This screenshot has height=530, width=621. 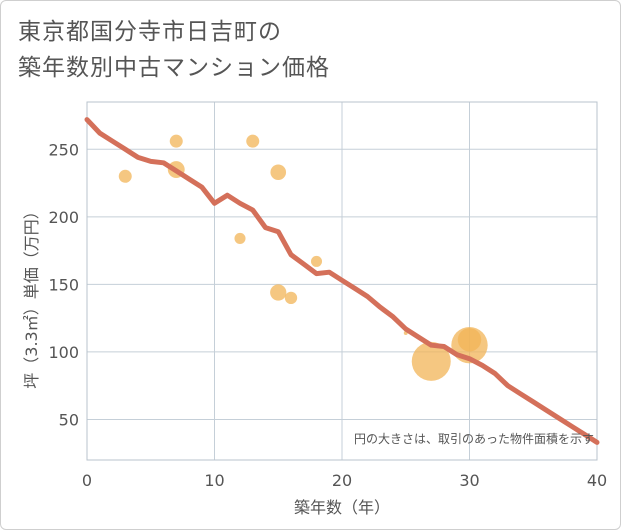 What do you see at coordinates (474, 438) in the screenshot?
I see `size-note: 円の大きさは、取引のあった物件面積を示す` at bounding box center [474, 438].